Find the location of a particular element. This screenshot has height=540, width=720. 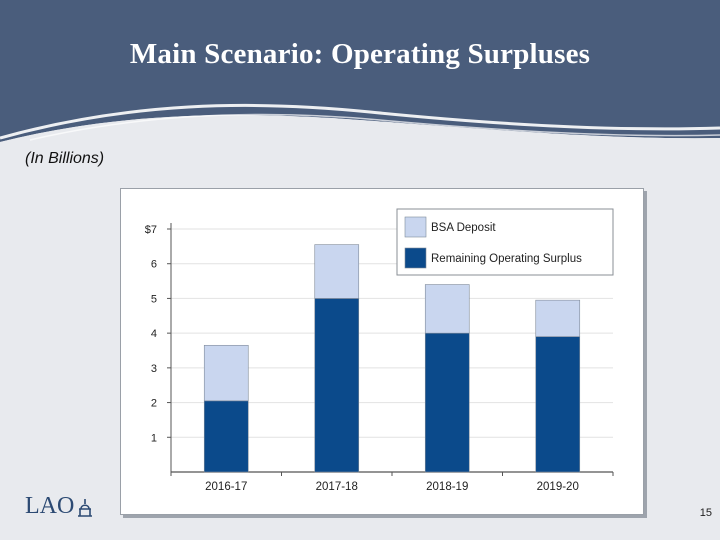

x-tick-label: 2018-19 is located at coordinates (447, 487).